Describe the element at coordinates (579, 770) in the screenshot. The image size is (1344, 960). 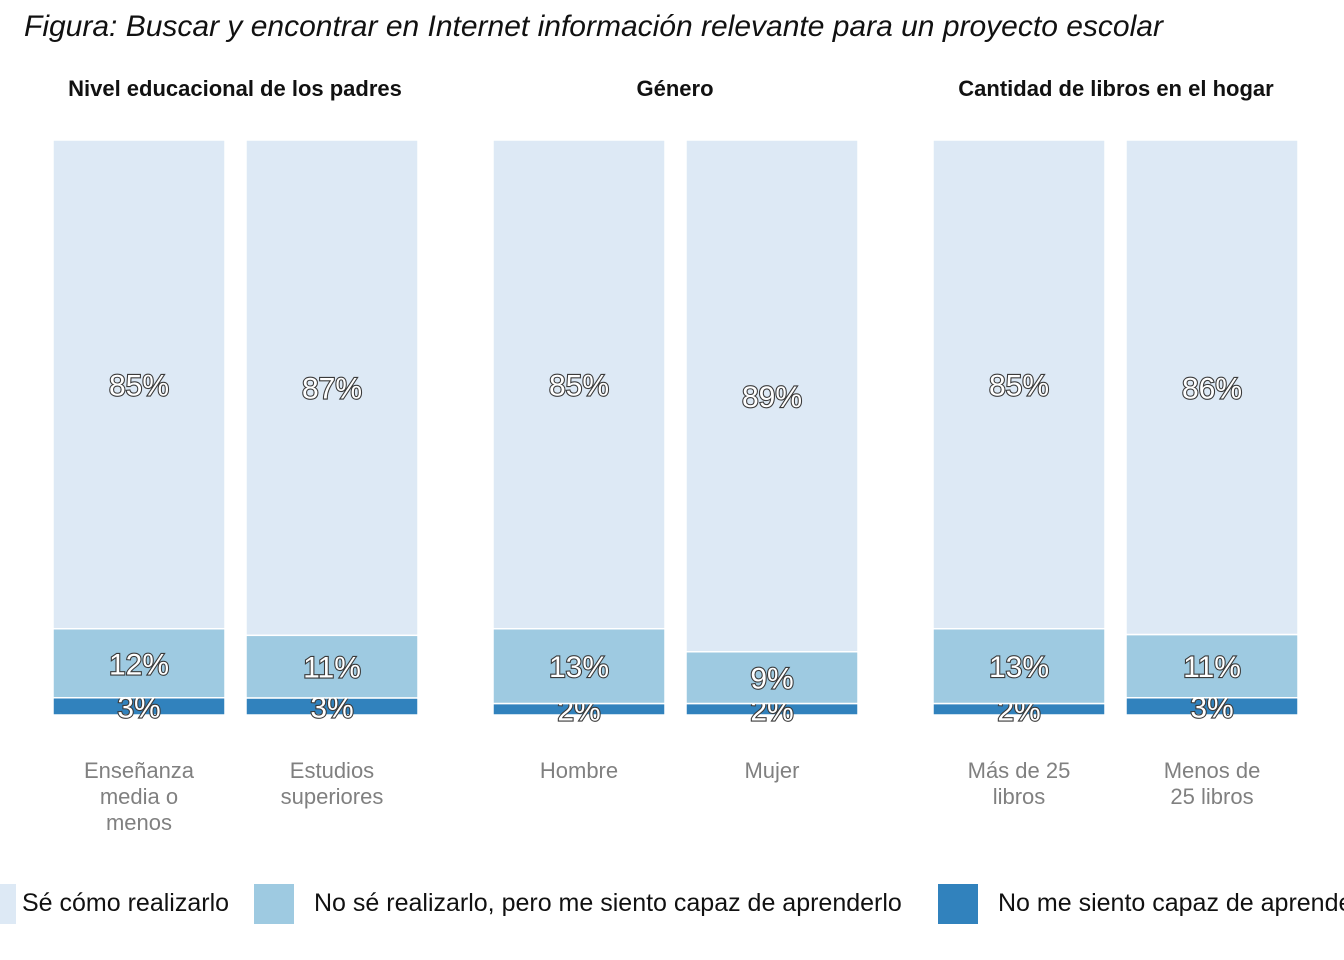
I see `x-tick-label: Hombre` at that location.